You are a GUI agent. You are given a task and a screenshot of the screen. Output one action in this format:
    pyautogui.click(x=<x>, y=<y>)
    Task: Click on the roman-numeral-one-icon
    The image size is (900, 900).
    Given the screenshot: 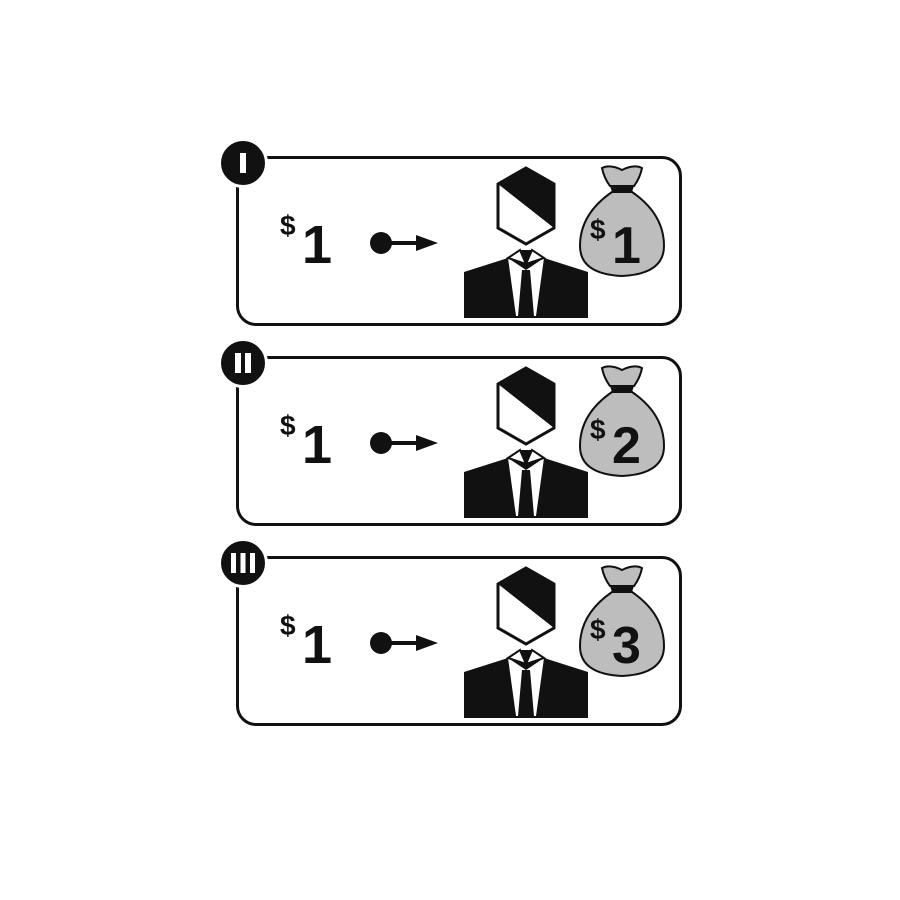 What is the action you would take?
    pyautogui.click(x=243, y=163)
    